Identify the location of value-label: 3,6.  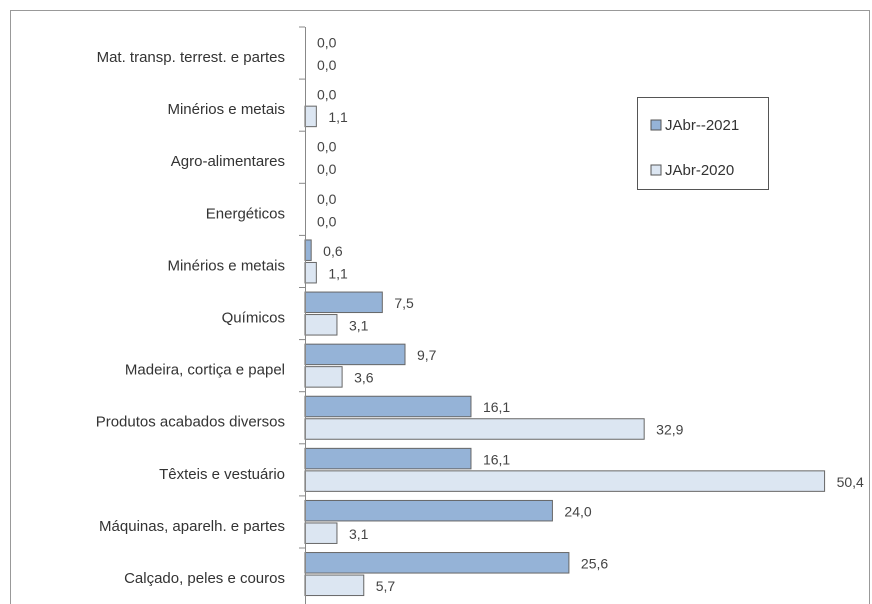
(364, 378).